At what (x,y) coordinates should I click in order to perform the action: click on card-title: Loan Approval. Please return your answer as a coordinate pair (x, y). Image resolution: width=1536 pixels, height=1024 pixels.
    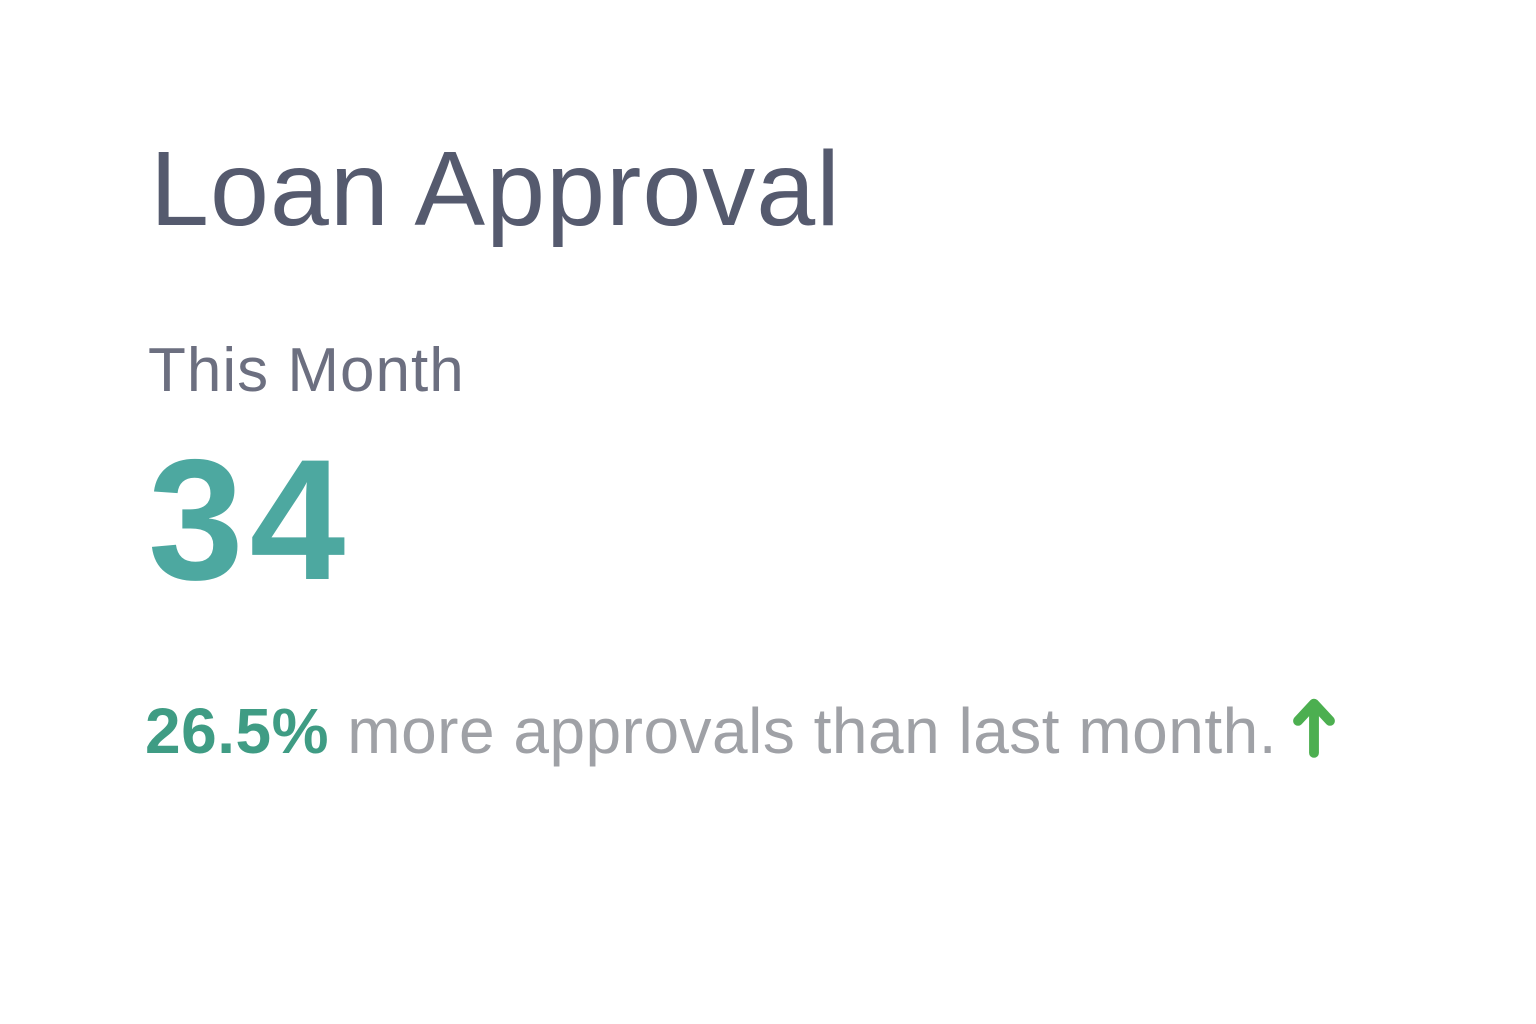
    Looking at the image, I should click on (495, 189).